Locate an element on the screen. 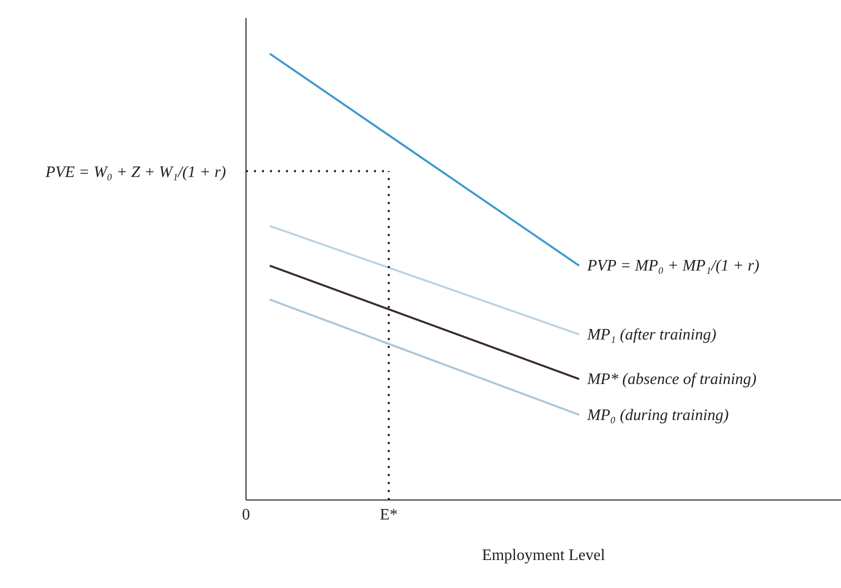 This screenshot has height=588, width=841. series-label: MP* (absence of training) is located at coordinates (671, 379).